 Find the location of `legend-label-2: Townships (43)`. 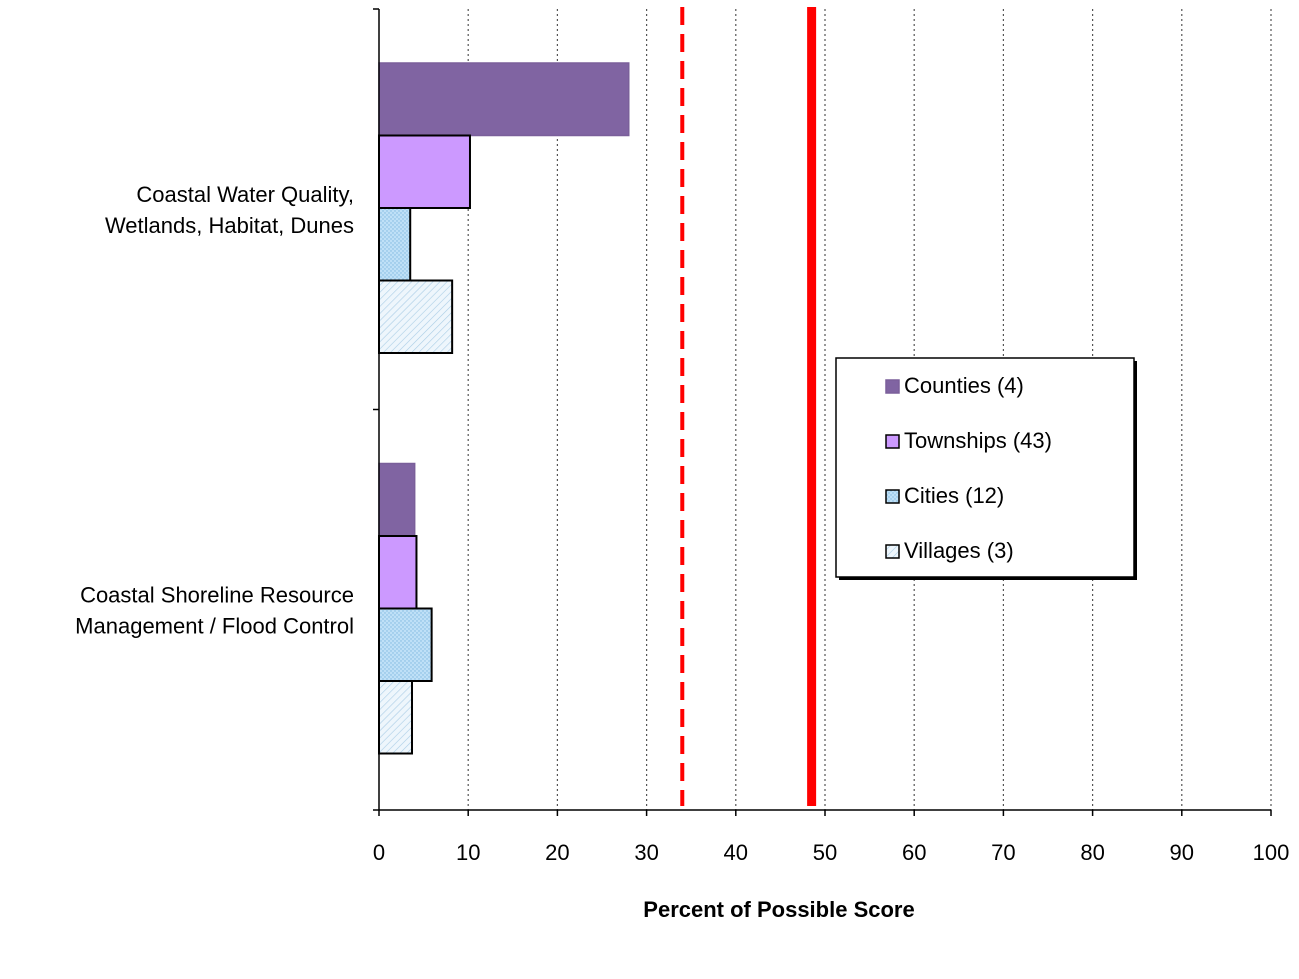

legend-label-2: Townships (43) is located at coordinates (978, 440).